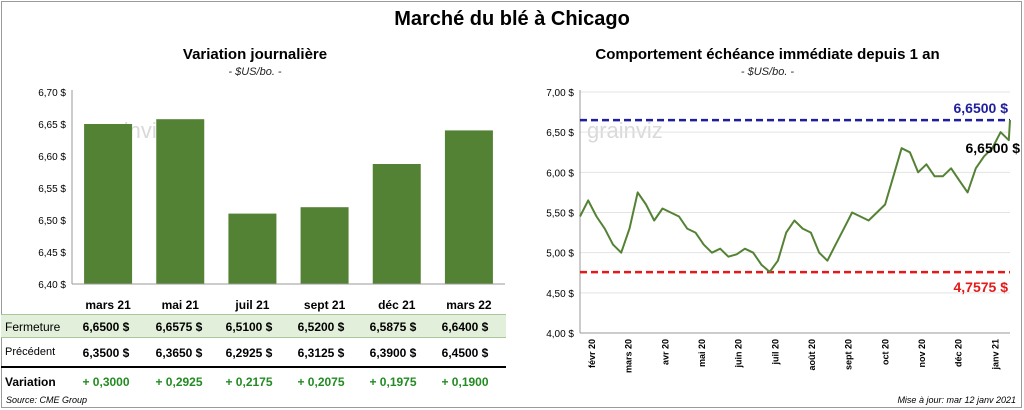 The width and height of the screenshot is (1024, 410). I want to click on bar-y-tick-label: 6,45 $, so click(52, 253).